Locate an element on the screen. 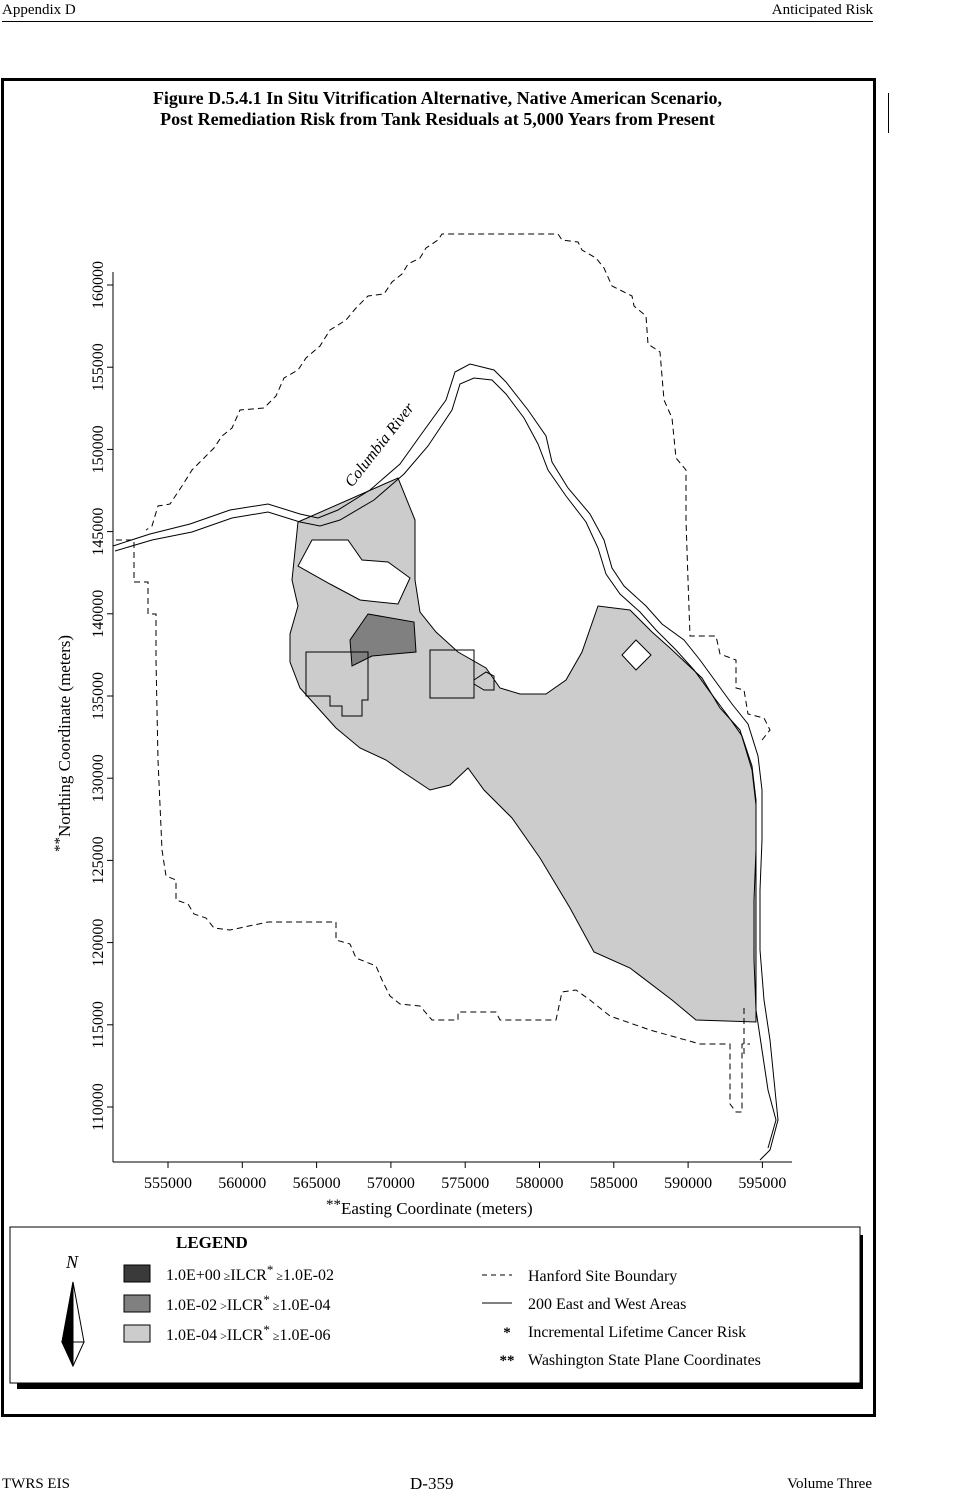  legend-title: LEGEND is located at coordinates (212, 1242).